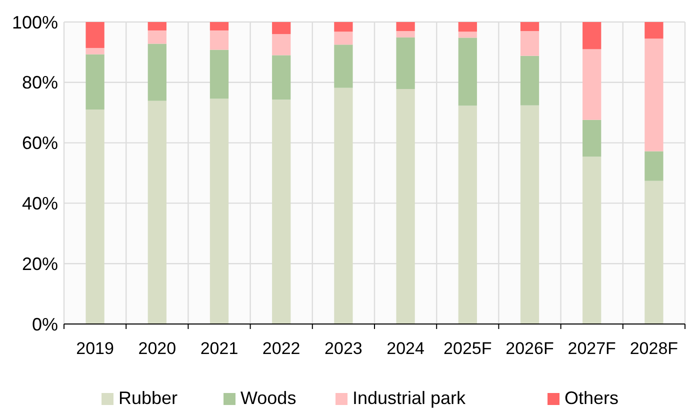  I want to click on legend-label: Others, so click(591, 398).